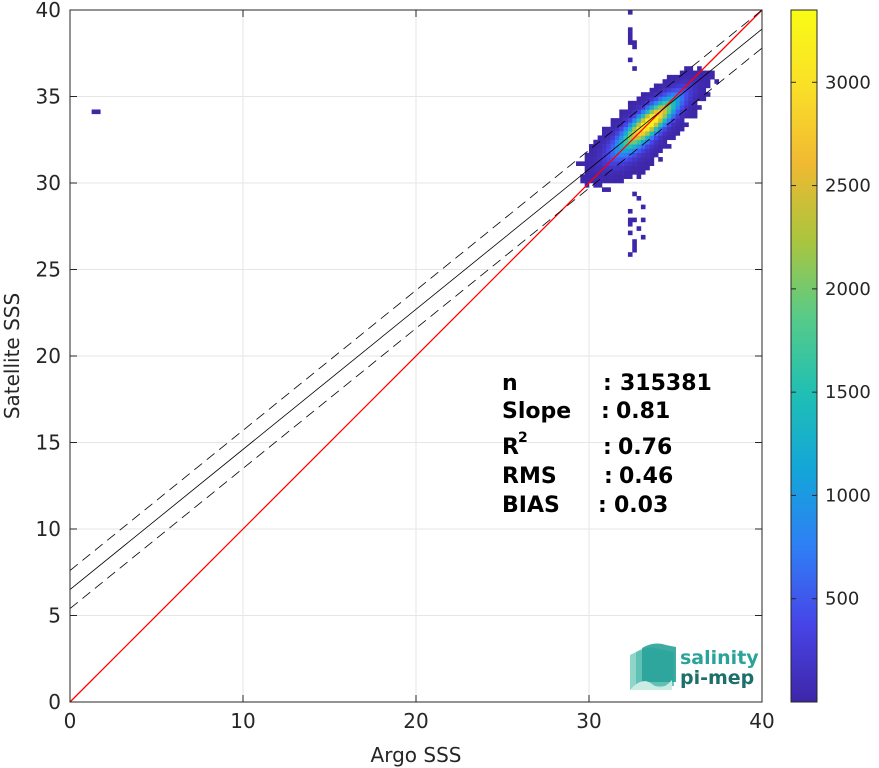 This screenshot has width=879, height=768. I want to click on x-tick-label: 30, so click(588, 721).